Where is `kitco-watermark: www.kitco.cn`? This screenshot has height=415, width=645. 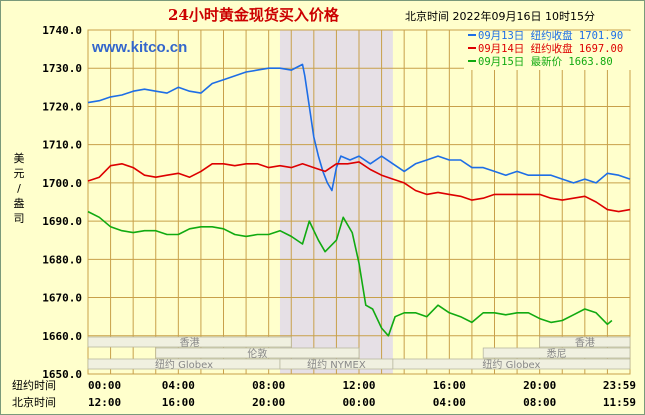
kitco-watermark: www.kitco.cn is located at coordinates (139, 47).